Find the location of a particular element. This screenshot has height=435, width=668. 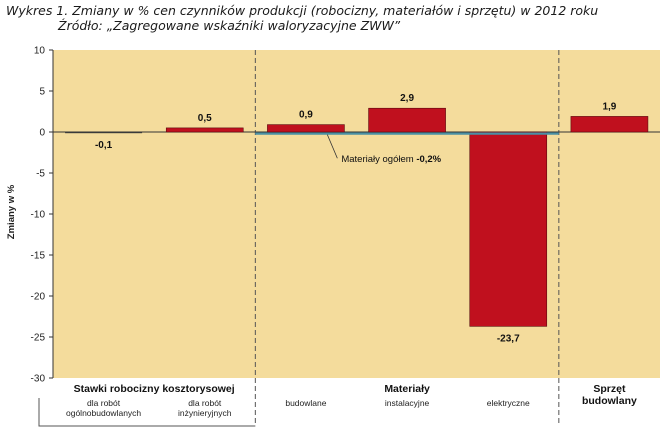

category-label: elektryczne is located at coordinates (508, 403).